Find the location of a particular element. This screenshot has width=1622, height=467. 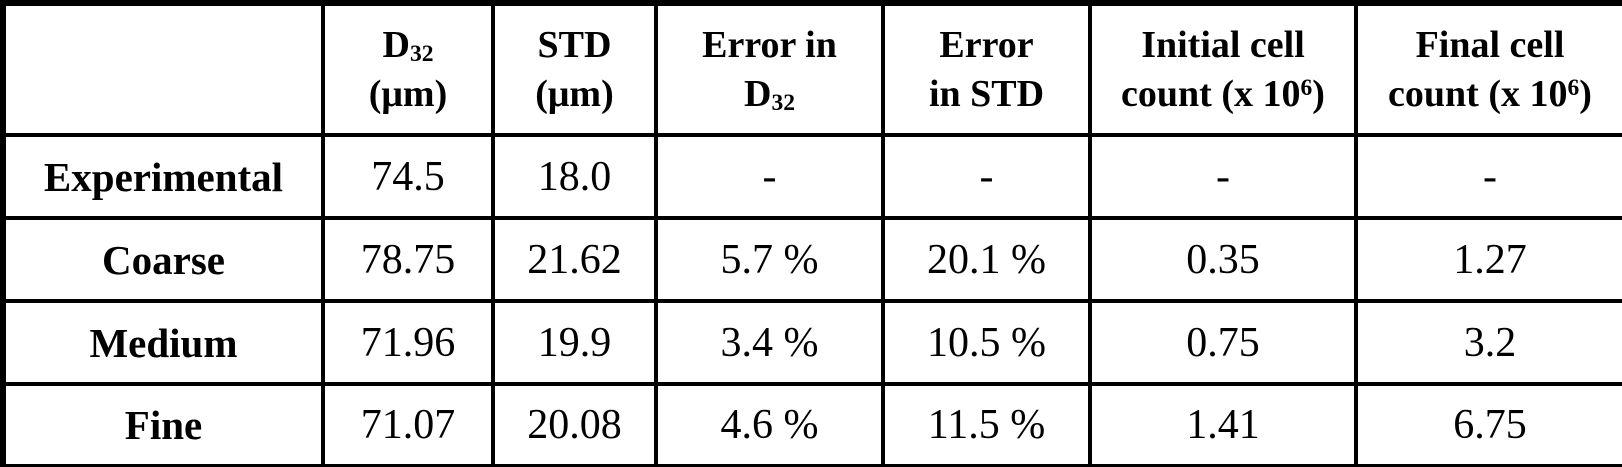

header-d32: D32 (μm) is located at coordinates (408, 69).